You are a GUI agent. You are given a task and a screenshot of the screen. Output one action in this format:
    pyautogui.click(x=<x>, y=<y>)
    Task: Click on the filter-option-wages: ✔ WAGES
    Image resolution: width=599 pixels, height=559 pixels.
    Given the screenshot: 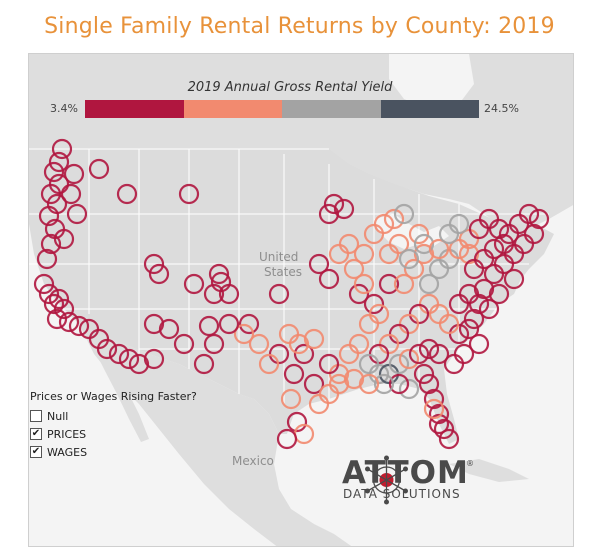 What is the action you would take?
    pyautogui.click(x=125, y=452)
    